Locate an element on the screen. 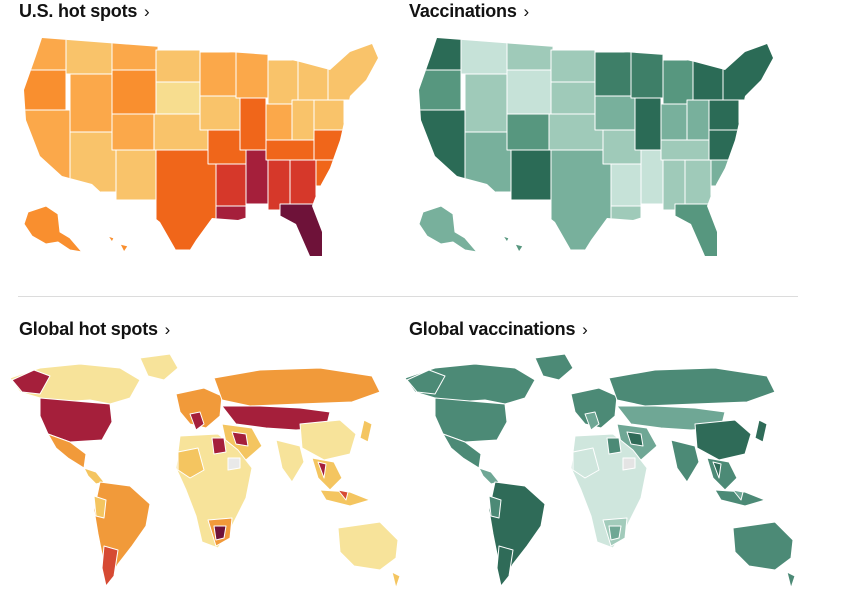 The width and height of the screenshot is (850, 600). greenland-shape is located at coordinates (159, 367).